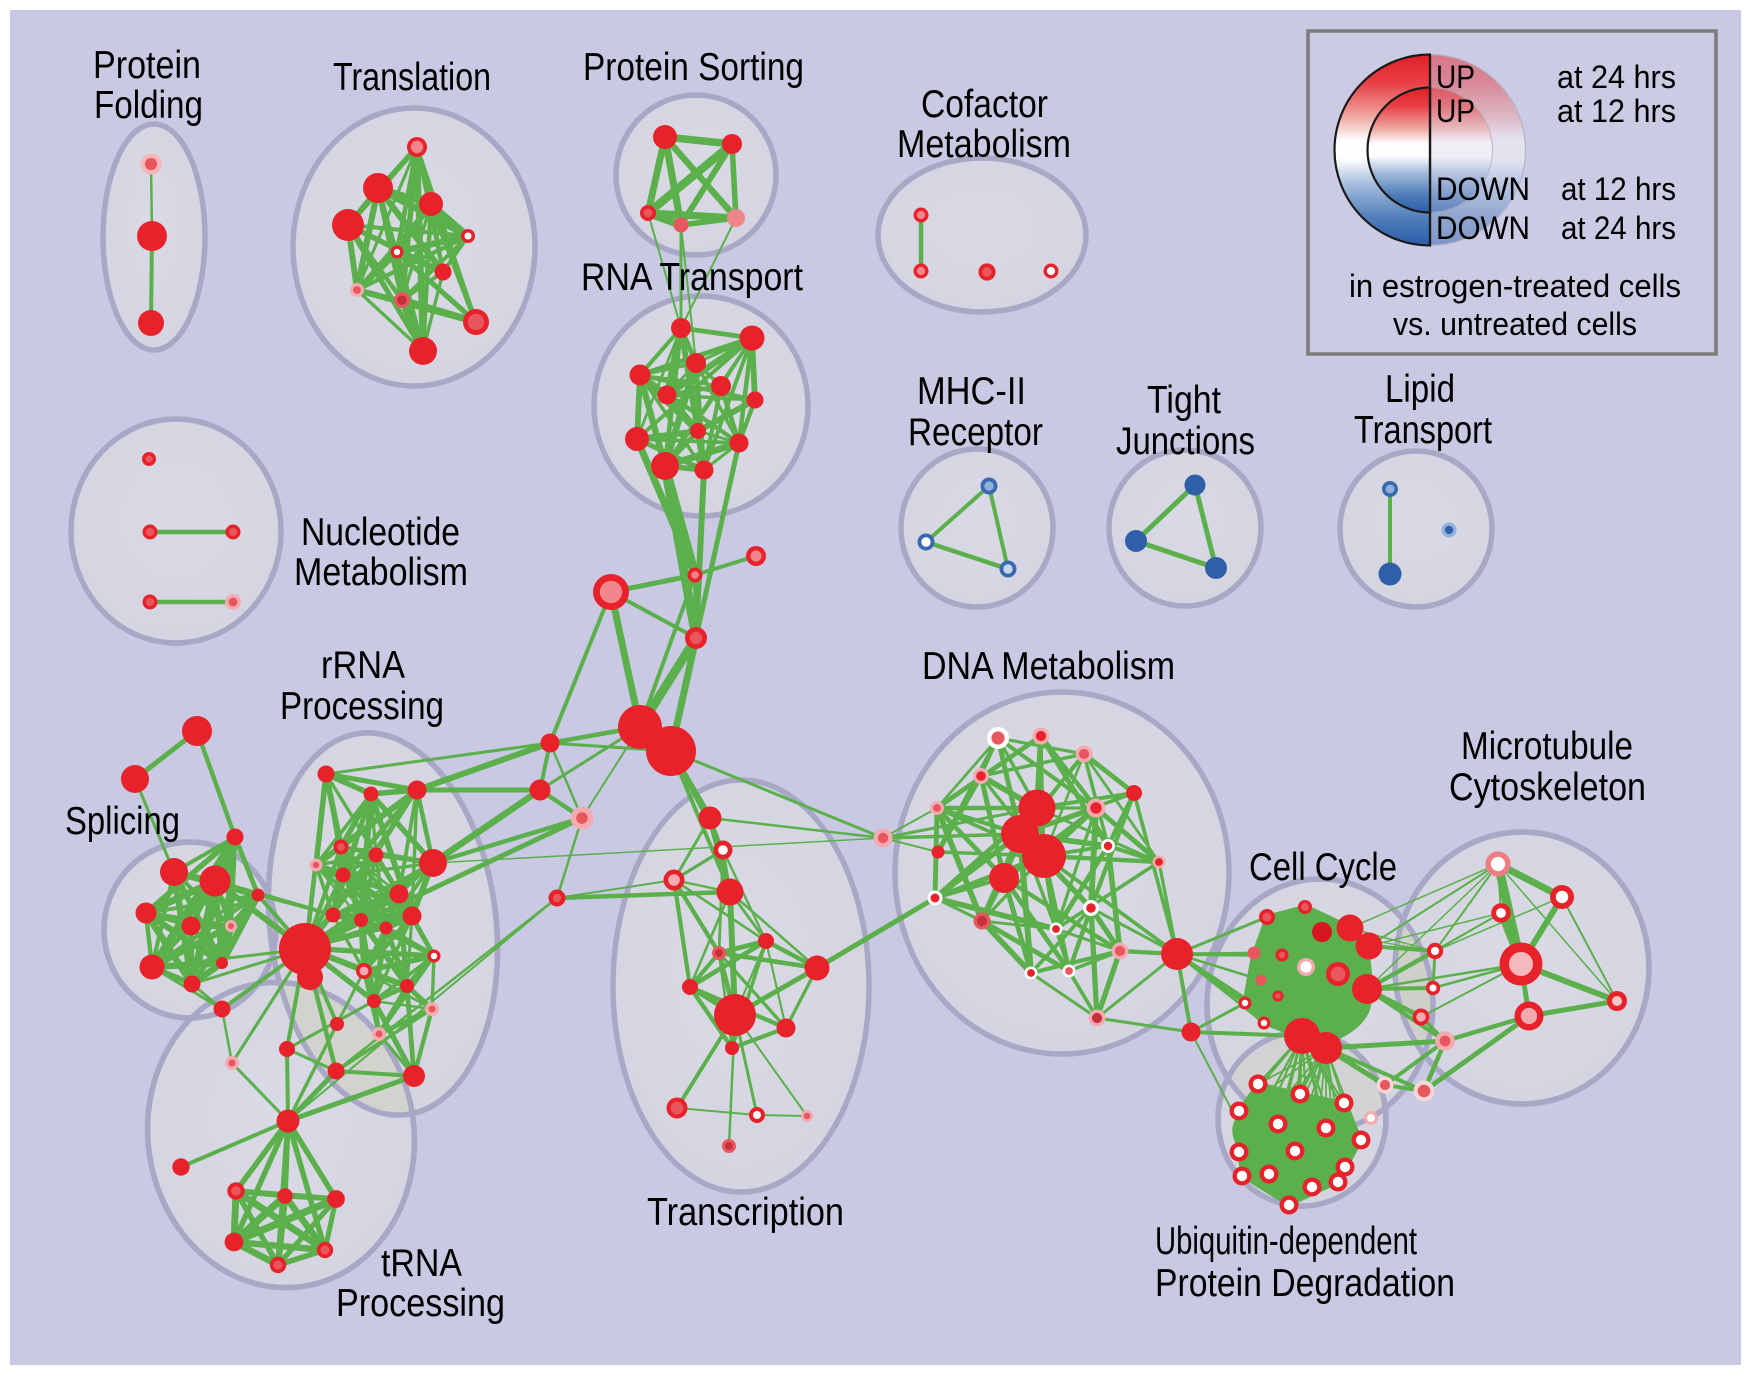  I want to click on svg-text: Microtubule, so click(1547, 746).